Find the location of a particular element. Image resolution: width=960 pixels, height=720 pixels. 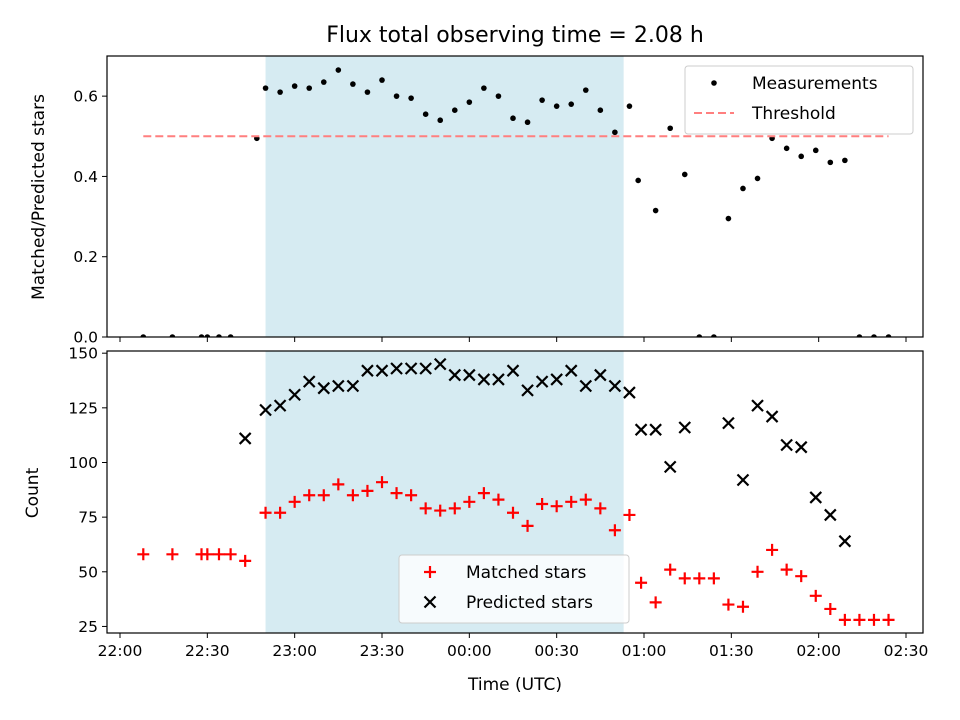

bottom-y-tick-label: 25 is located at coordinates (88, 627).